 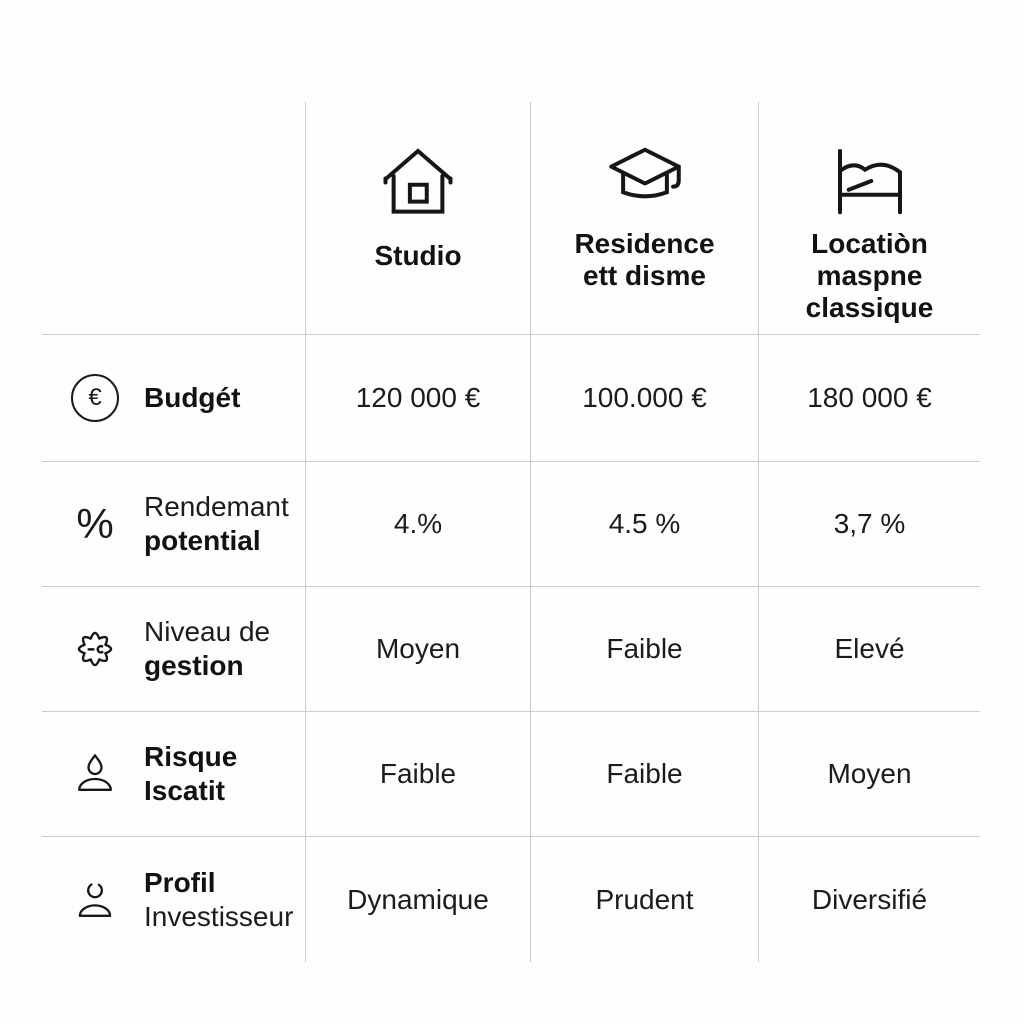 I want to click on row-label-line: Niveau de, so click(x=207, y=631).